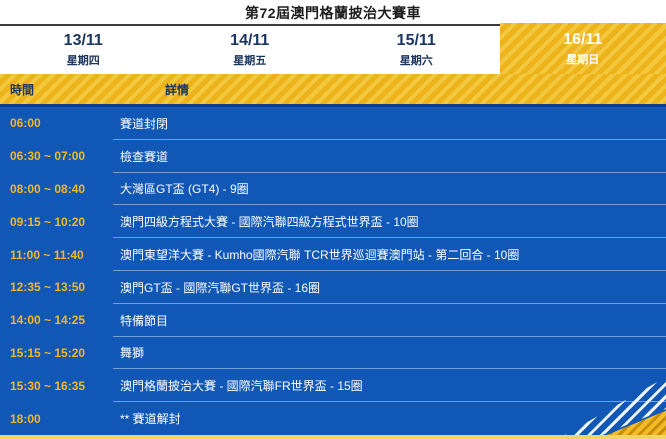  Describe the element at coordinates (333, 189) in the screenshot. I see `table-row: 08:00 ~ 08:40 大灣區GT盃 (GT4) - 9圈` at that location.